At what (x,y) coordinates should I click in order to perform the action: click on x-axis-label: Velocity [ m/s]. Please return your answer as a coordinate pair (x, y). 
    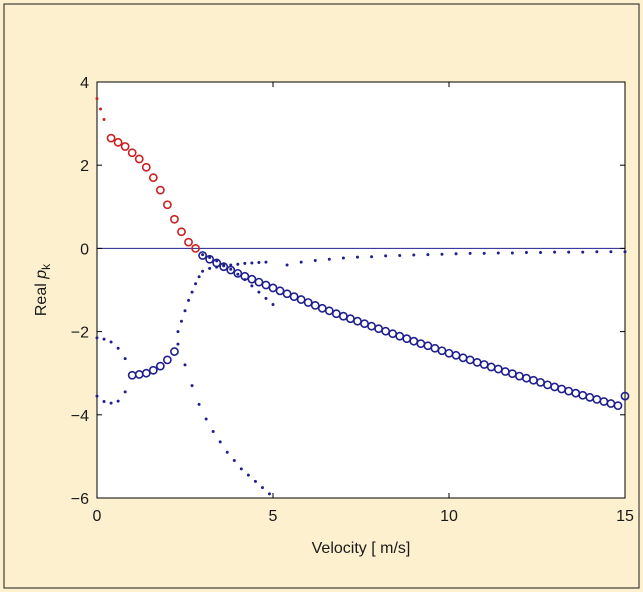
    Looking at the image, I should click on (361, 548).